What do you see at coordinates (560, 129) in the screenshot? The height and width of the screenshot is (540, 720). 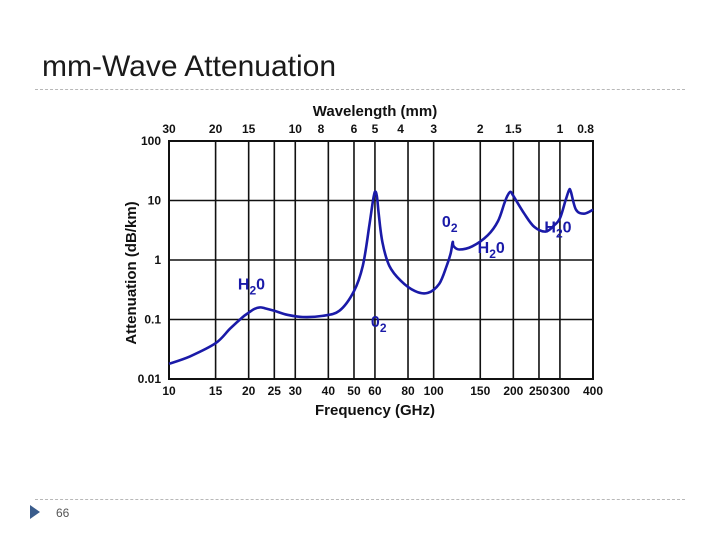 I see `top-tick-label: 1` at bounding box center [560, 129].